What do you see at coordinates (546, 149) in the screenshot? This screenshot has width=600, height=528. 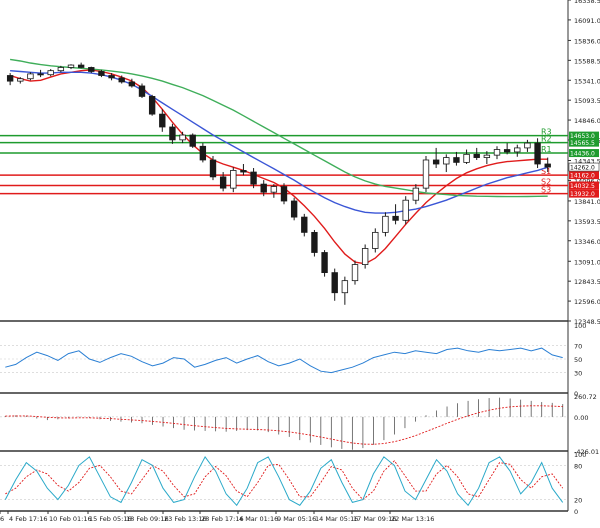 I see `level-label-r1: R1` at bounding box center [546, 149].